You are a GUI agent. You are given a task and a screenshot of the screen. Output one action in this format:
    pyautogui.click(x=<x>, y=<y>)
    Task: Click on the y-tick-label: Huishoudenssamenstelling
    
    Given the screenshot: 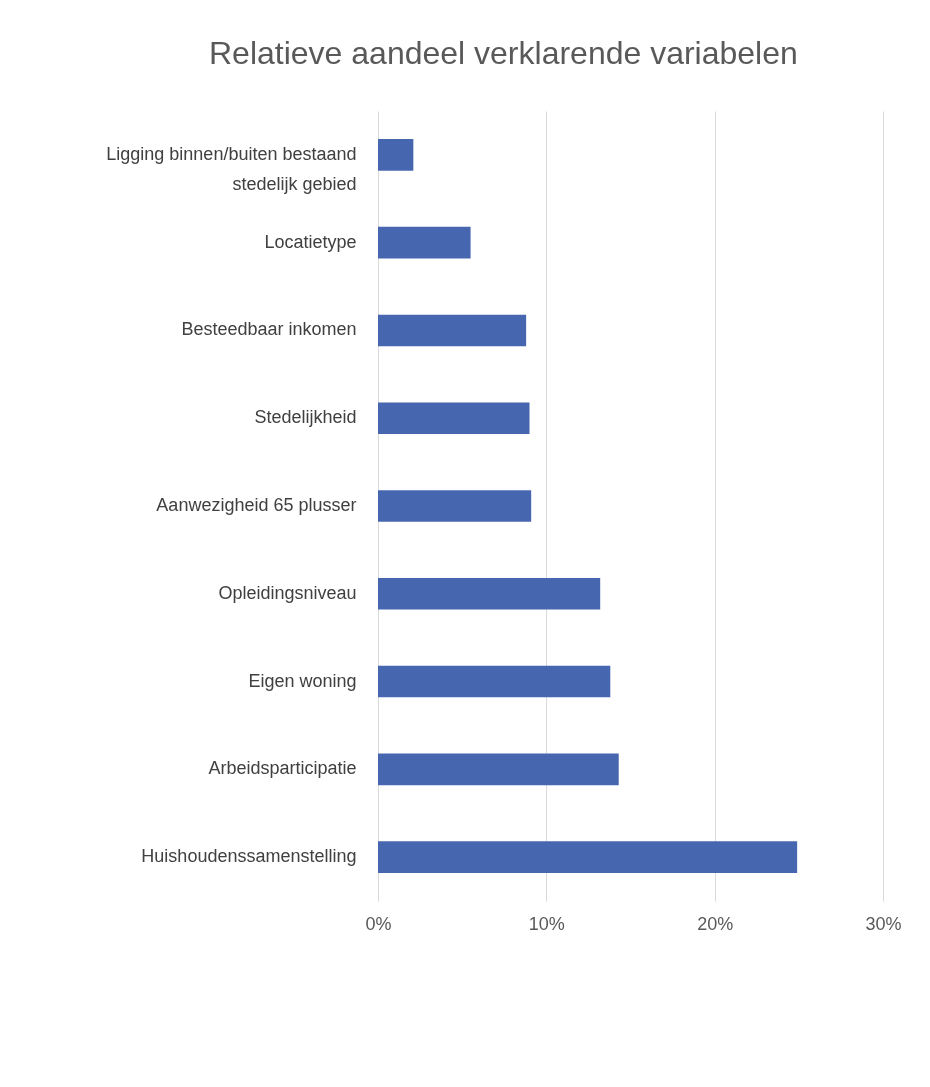 What is the action you would take?
    pyautogui.click(x=249, y=856)
    